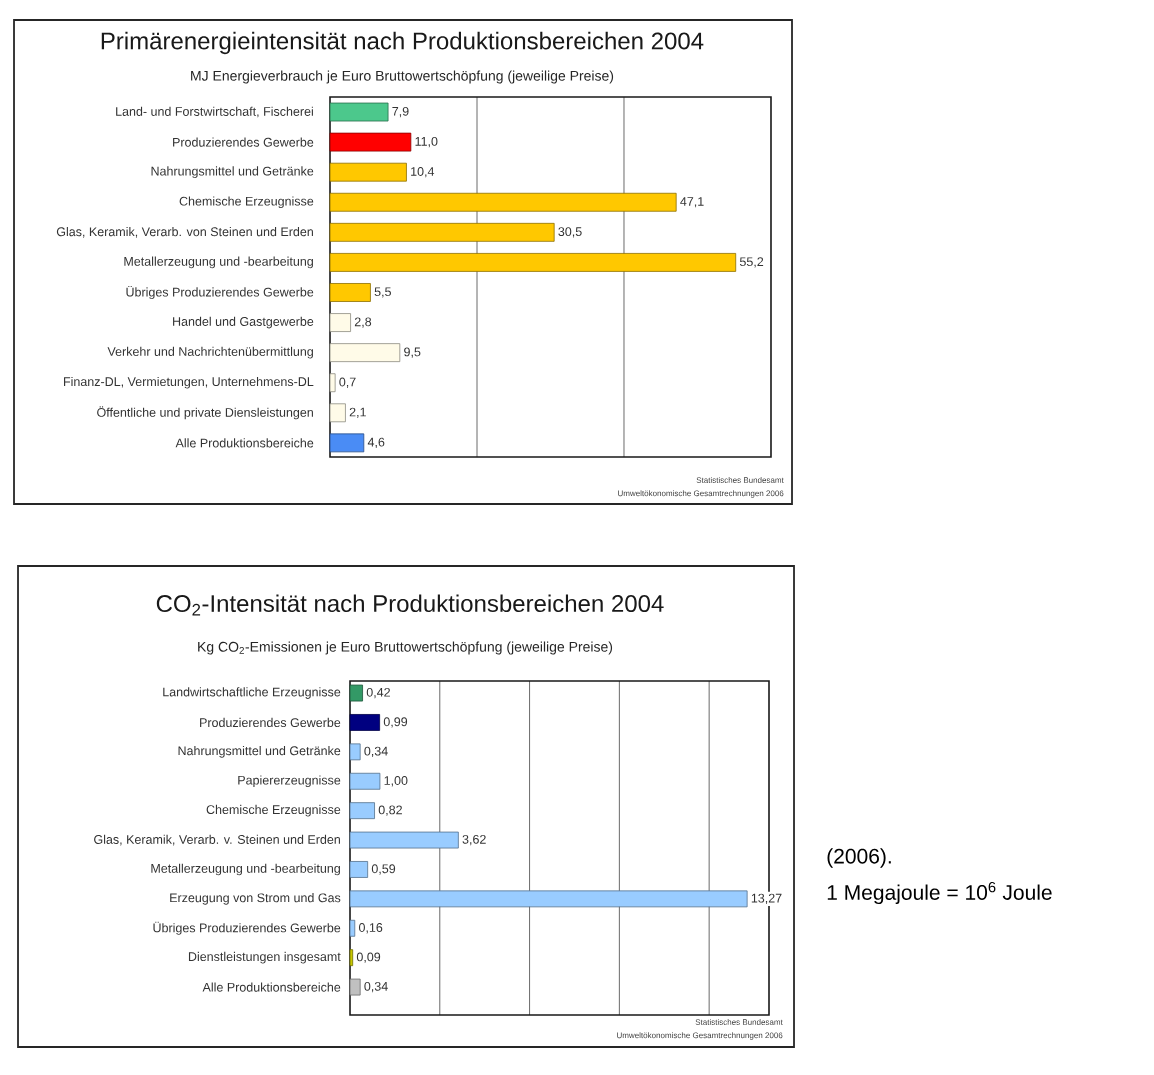 The height and width of the screenshot is (1075, 1154). What do you see at coordinates (210, 352) in the screenshot?
I see `y-tick-label: Verkehr und Nachrichtenübermittlung` at bounding box center [210, 352].